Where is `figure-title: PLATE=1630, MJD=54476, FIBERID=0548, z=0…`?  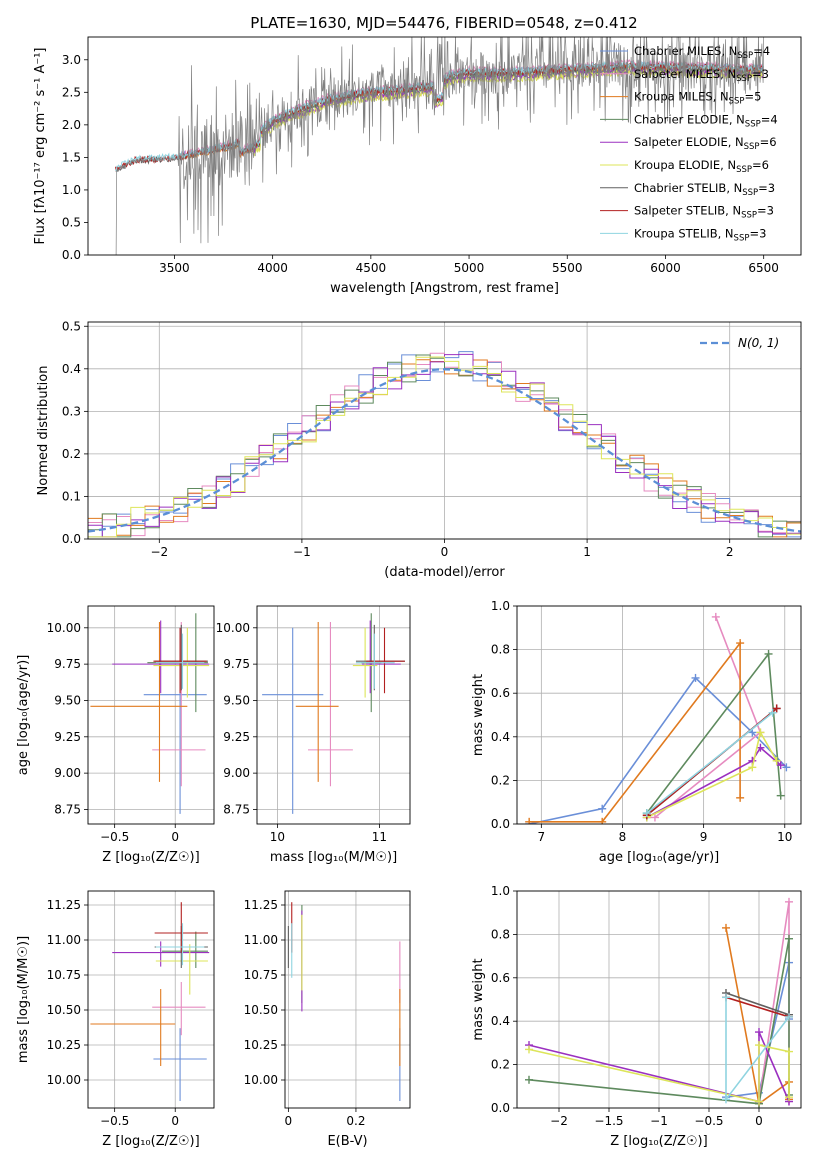 figure-title: PLATE=1630, MJD=54476, FIBERID=0548, z=0… is located at coordinates (443, 23).